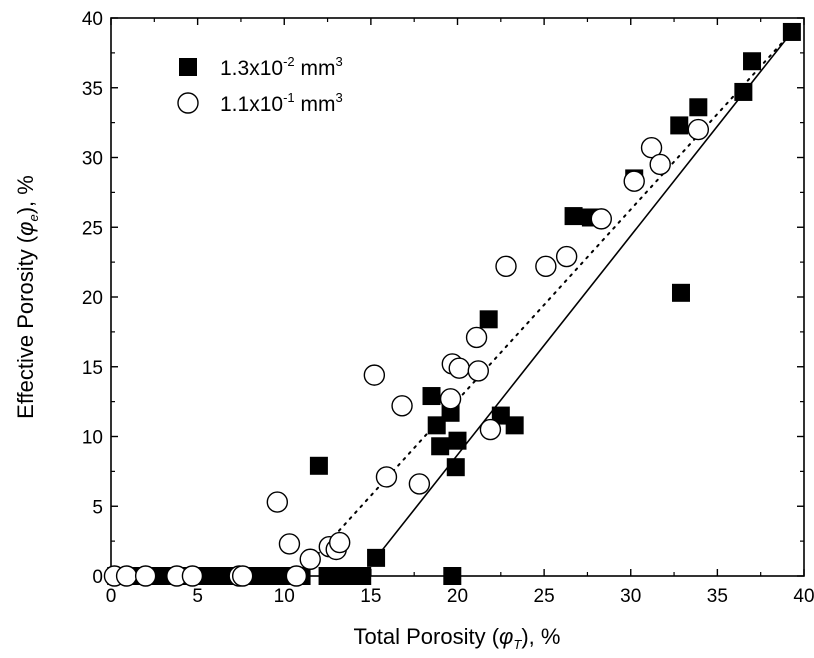 The image size is (814, 658). I want to click on x-tick-label: 5, so click(197, 596).